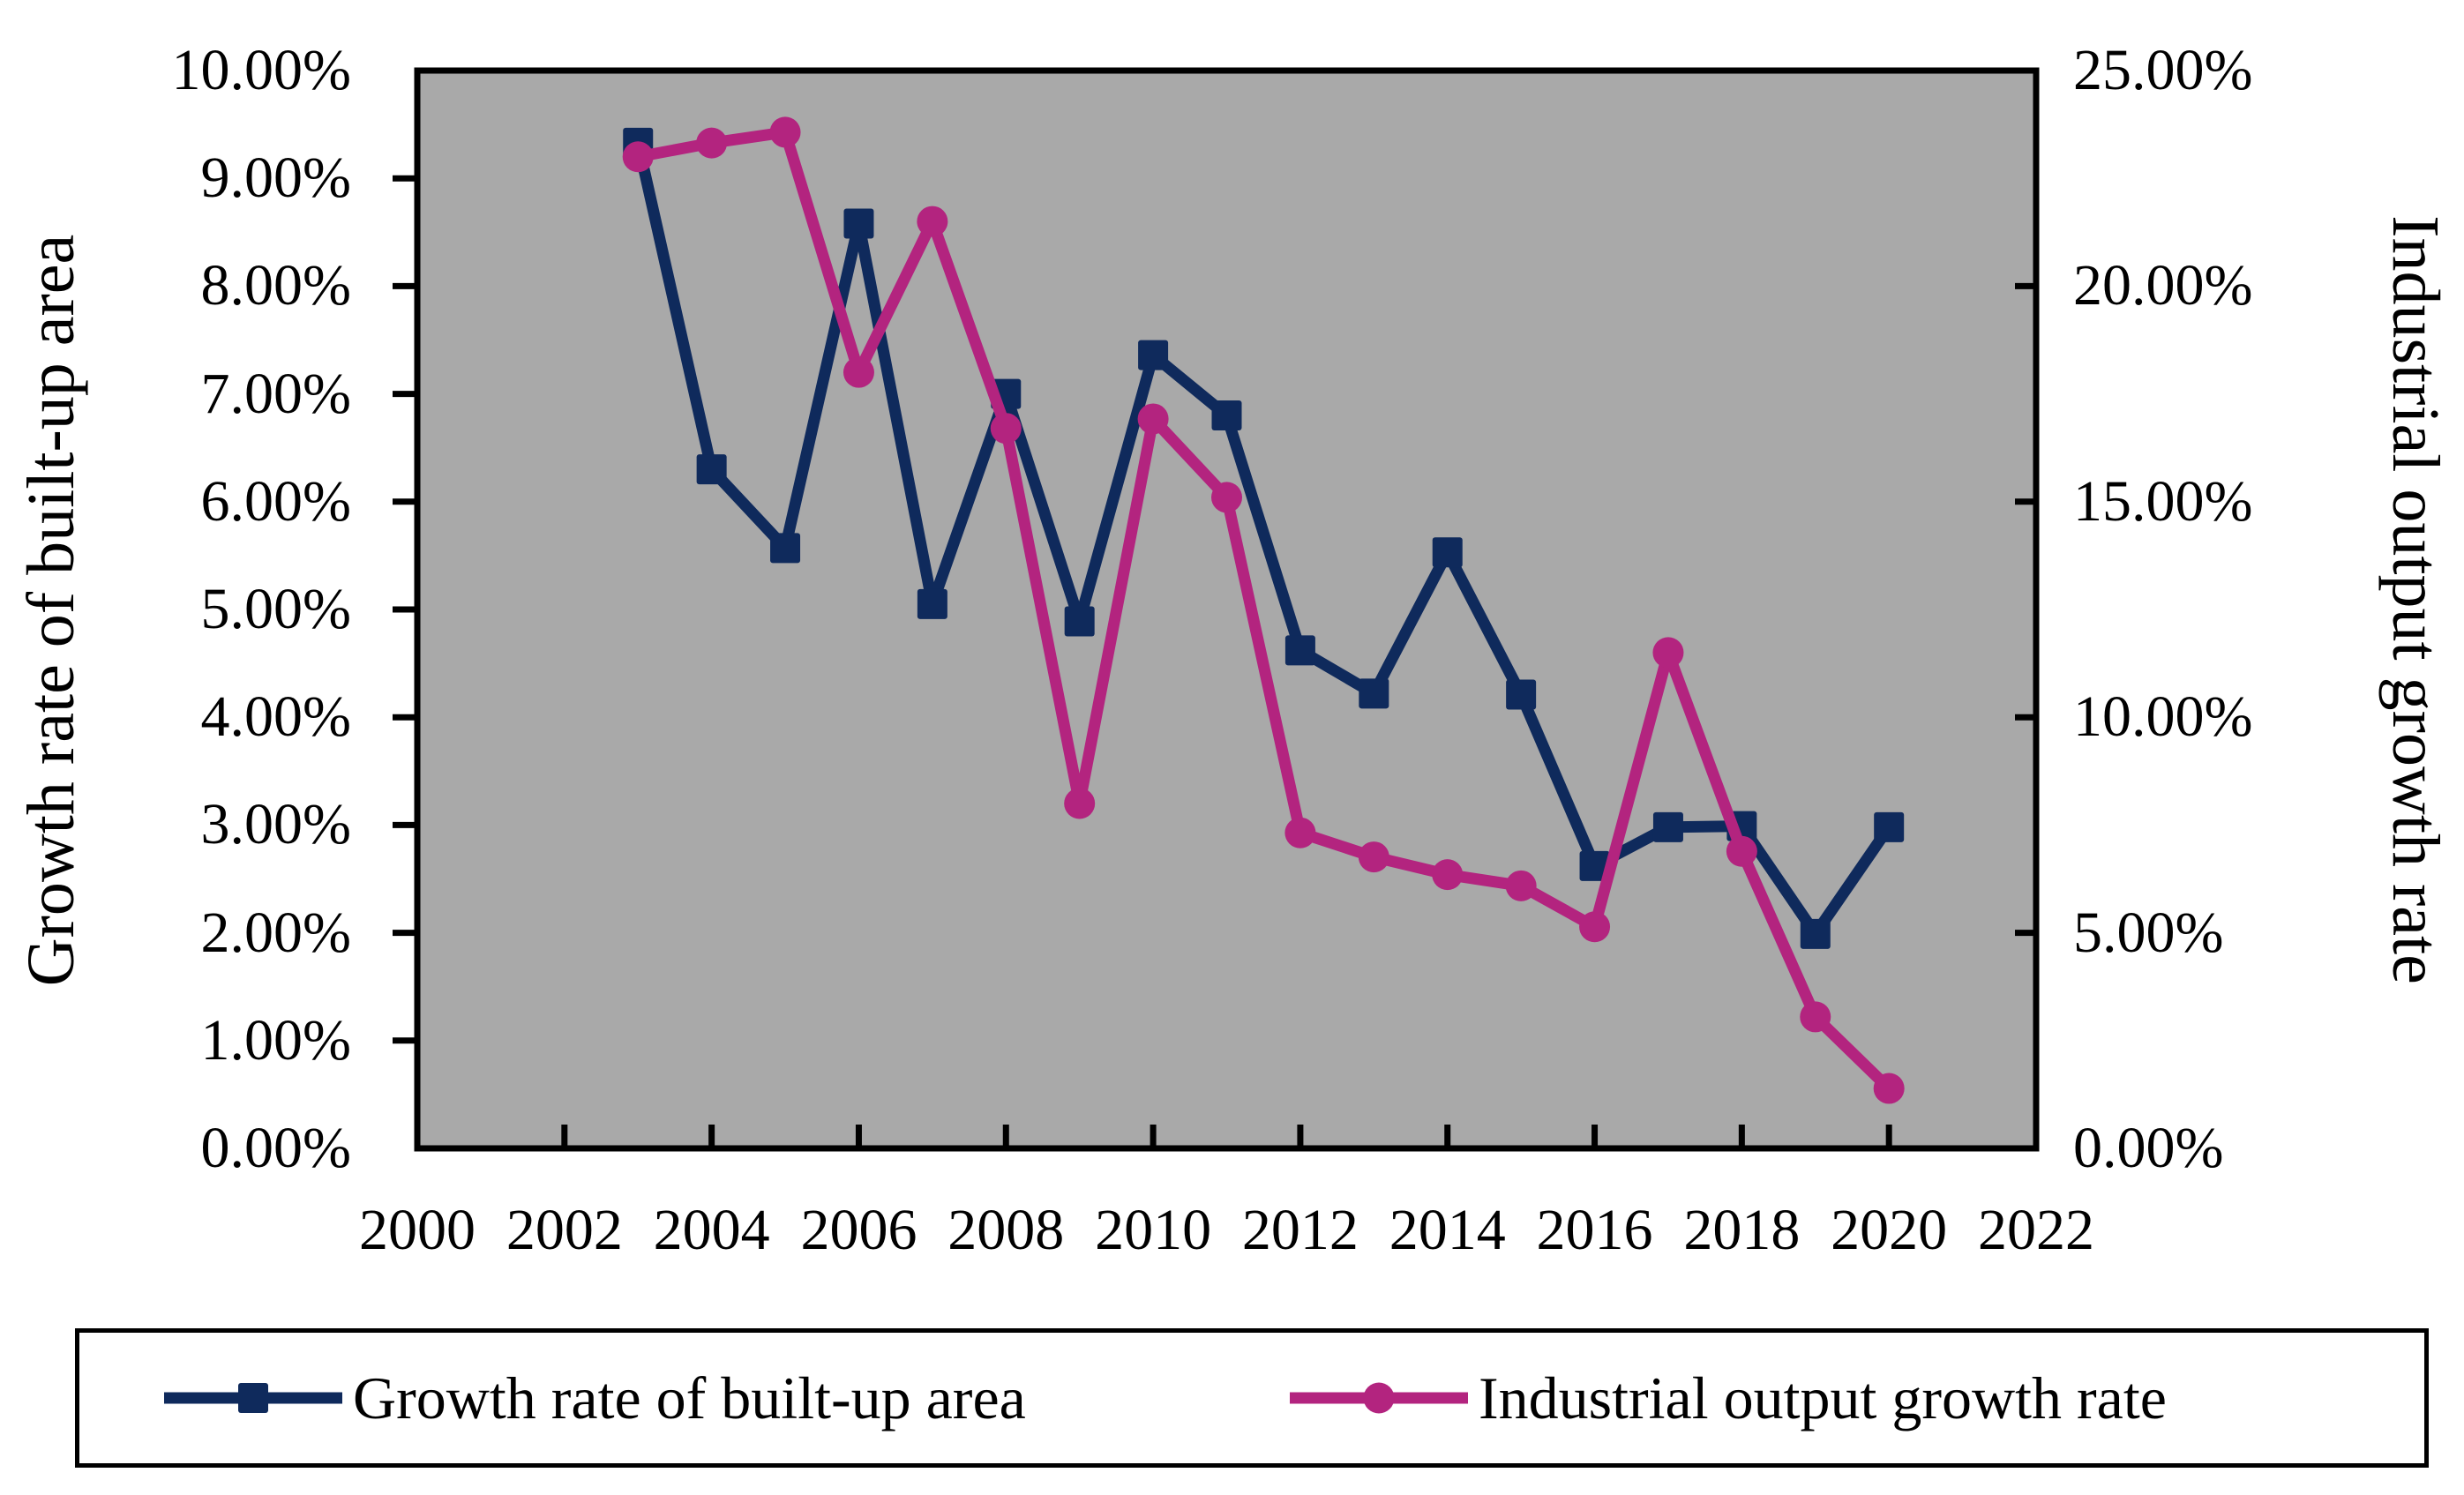 This screenshot has width=2464, height=1495. Describe the element at coordinates (1153, 1230) in the screenshot. I see `x-axis-tick-label: 2010` at that location.